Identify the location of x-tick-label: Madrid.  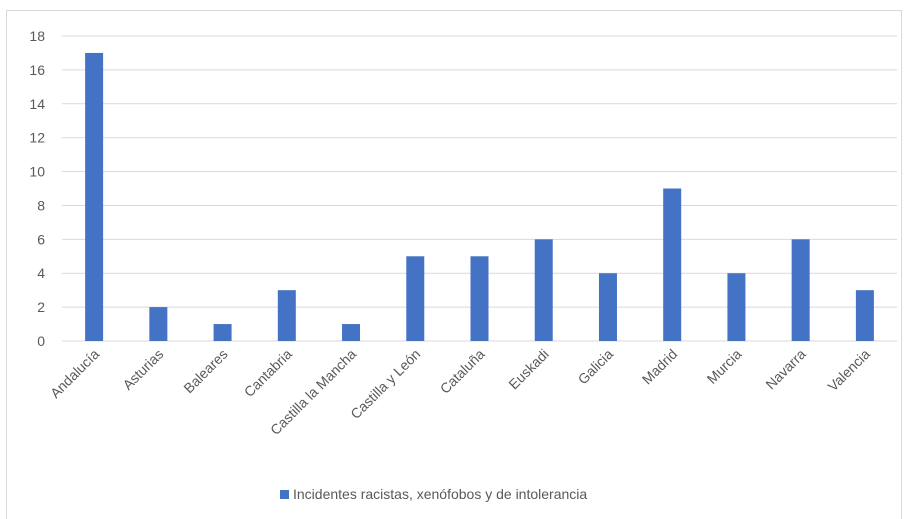
(660, 367).